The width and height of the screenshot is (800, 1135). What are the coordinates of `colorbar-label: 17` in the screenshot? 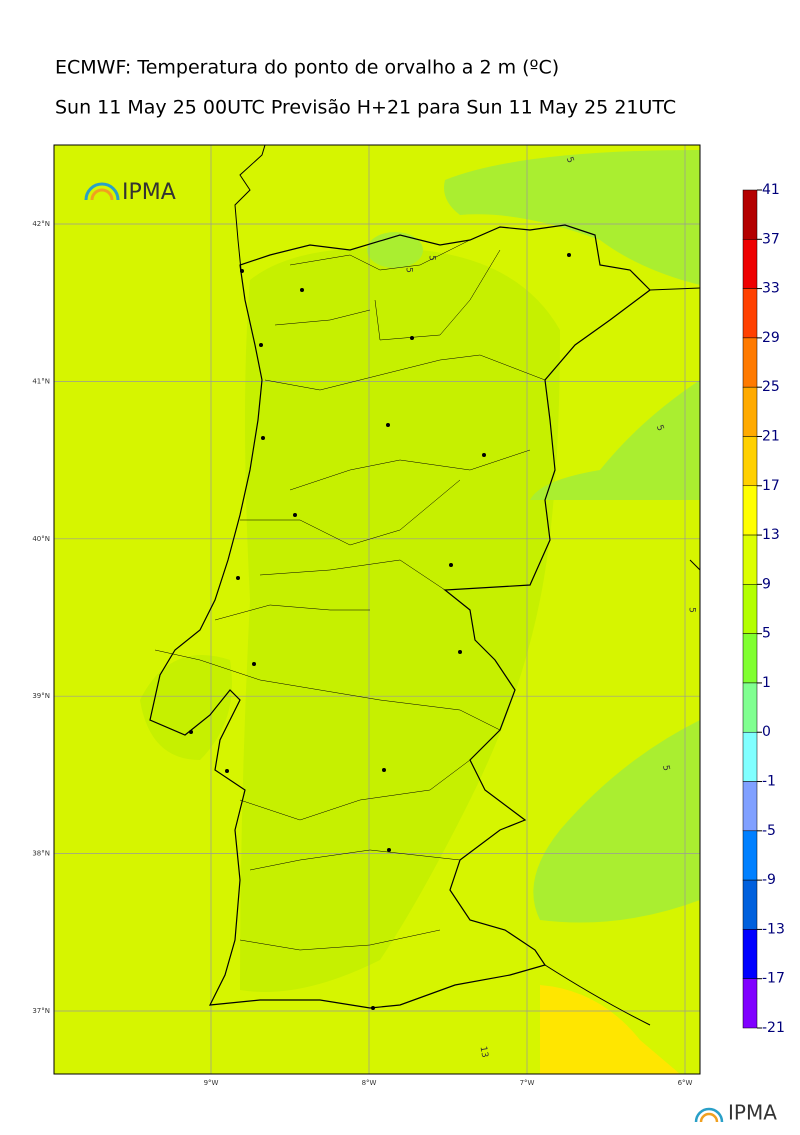 It's located at (771, 486).